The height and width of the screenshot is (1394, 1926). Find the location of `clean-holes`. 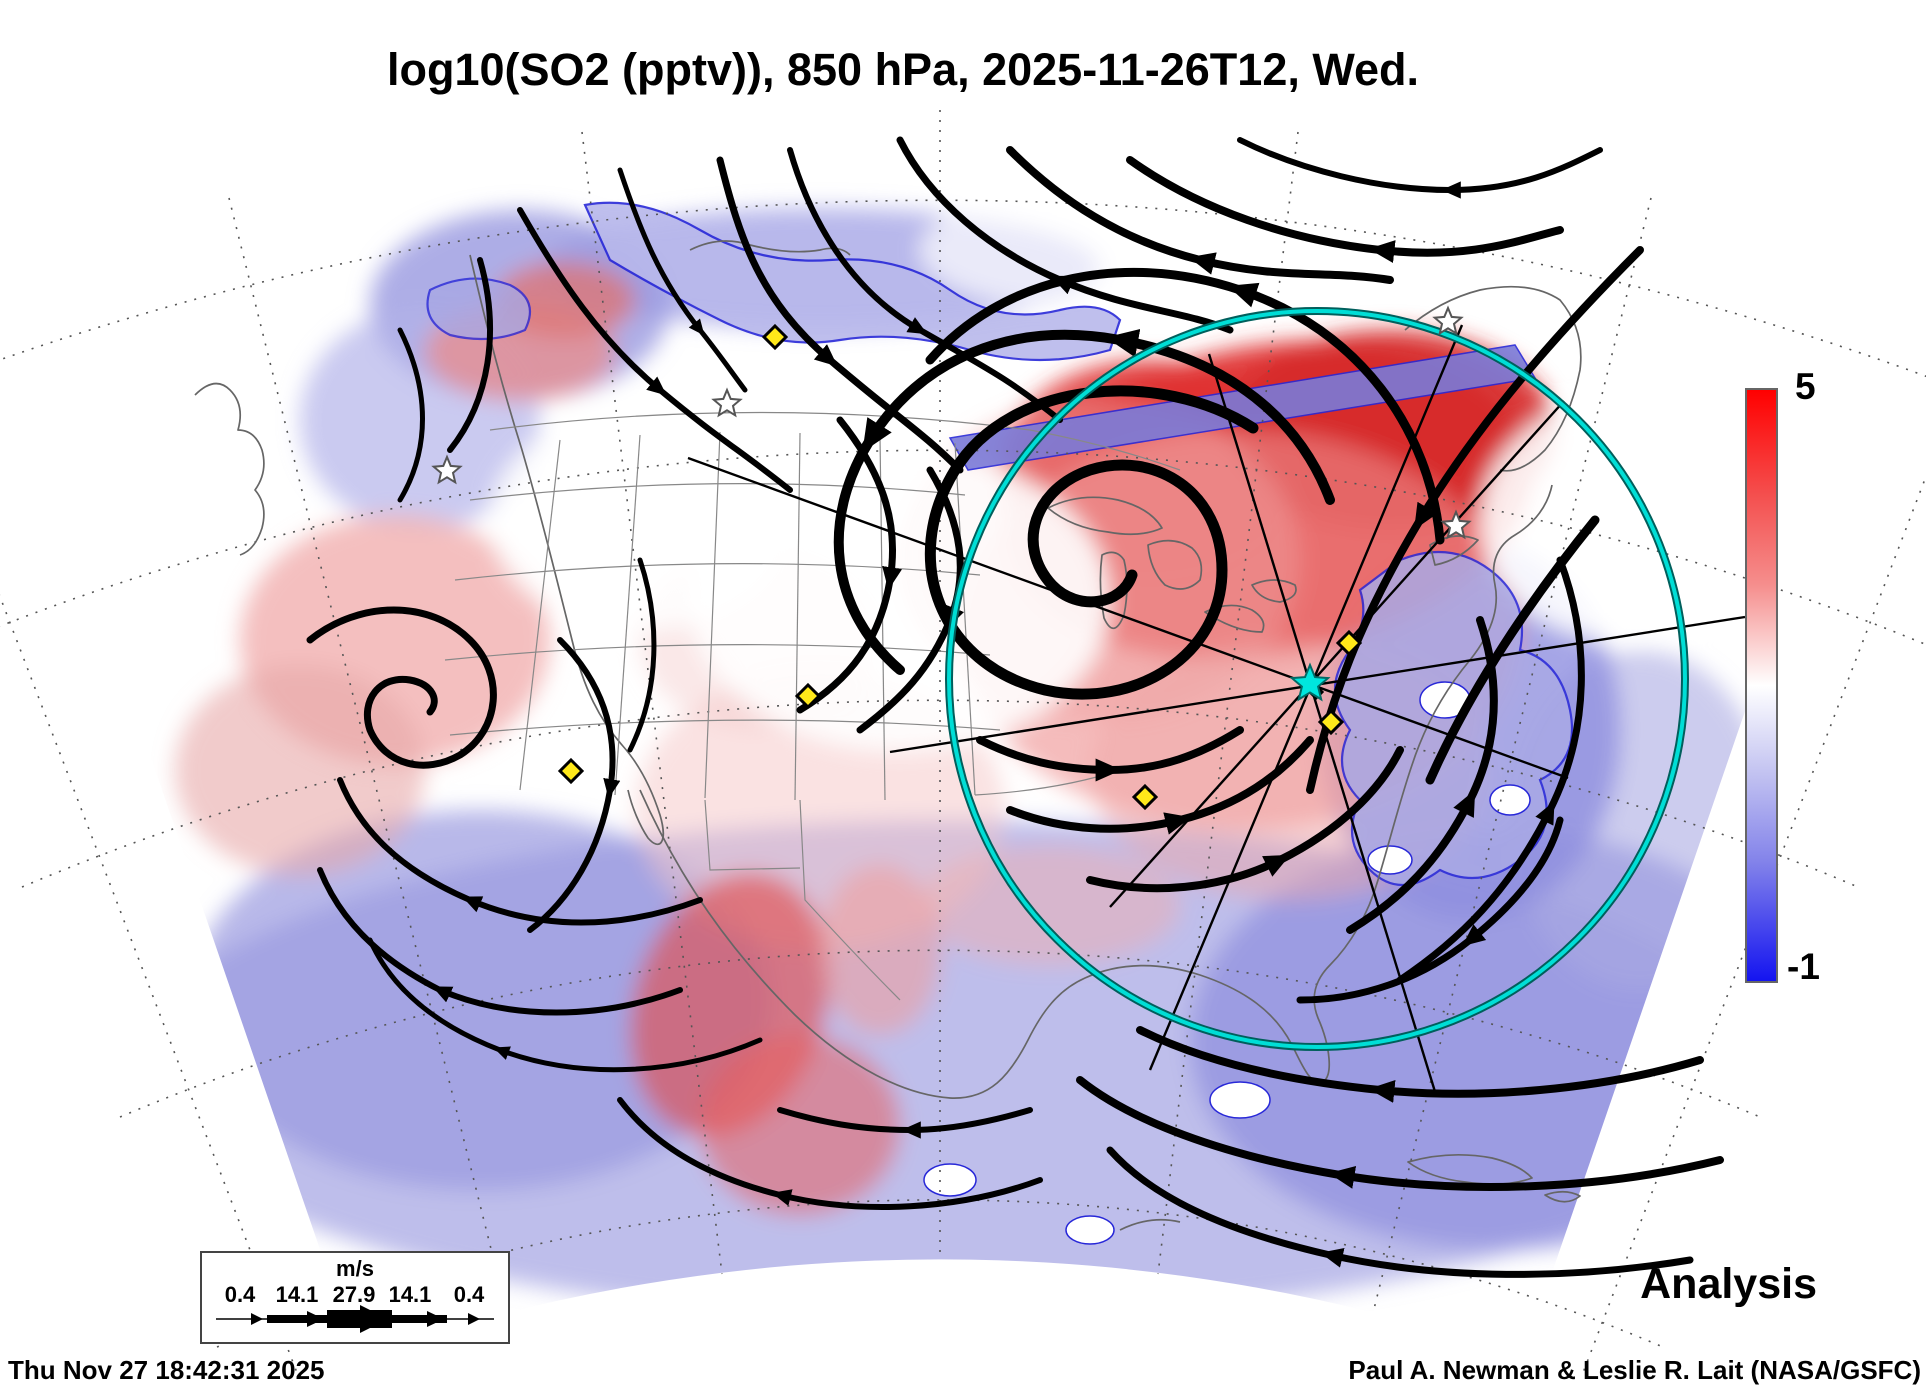

clean-holes is located at coordinates (1227, 963).